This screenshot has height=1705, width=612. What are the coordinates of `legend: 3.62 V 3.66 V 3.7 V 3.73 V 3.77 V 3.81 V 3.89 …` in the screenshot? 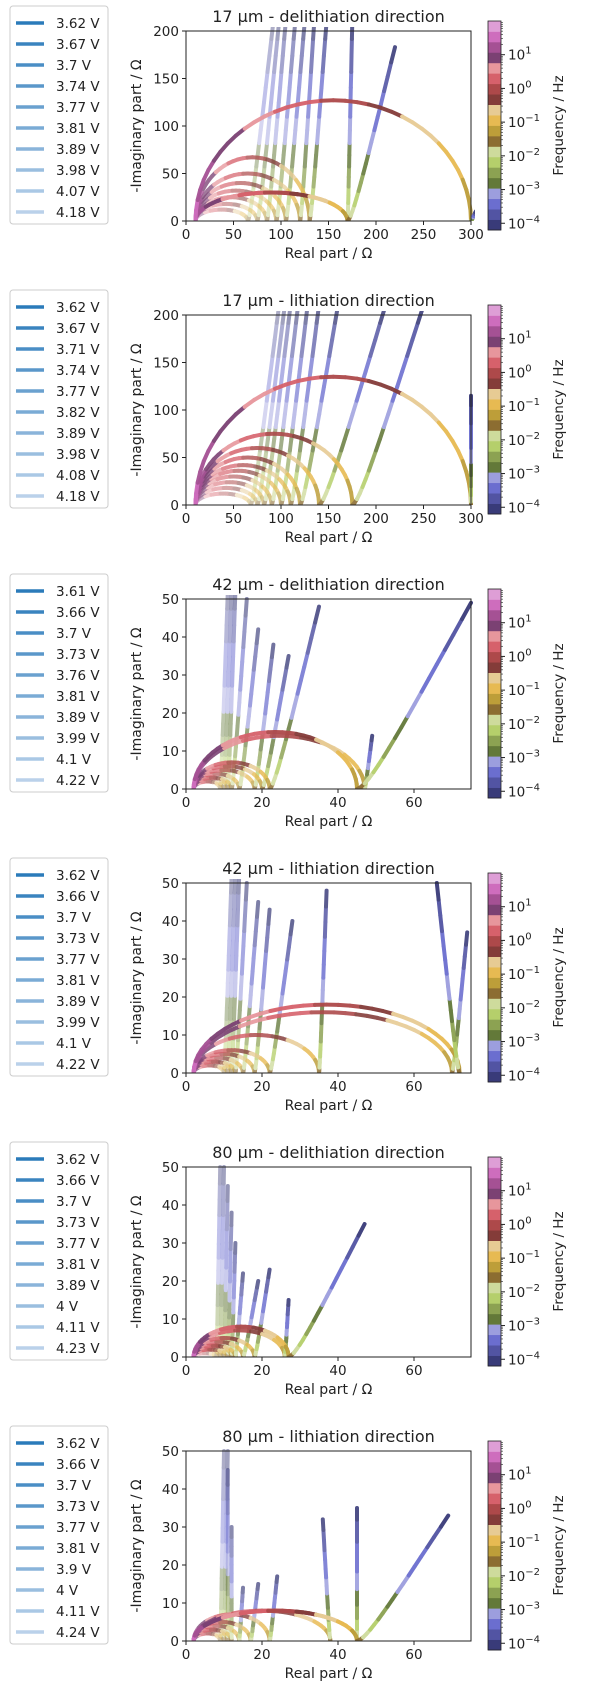 It's located at (59, 967).